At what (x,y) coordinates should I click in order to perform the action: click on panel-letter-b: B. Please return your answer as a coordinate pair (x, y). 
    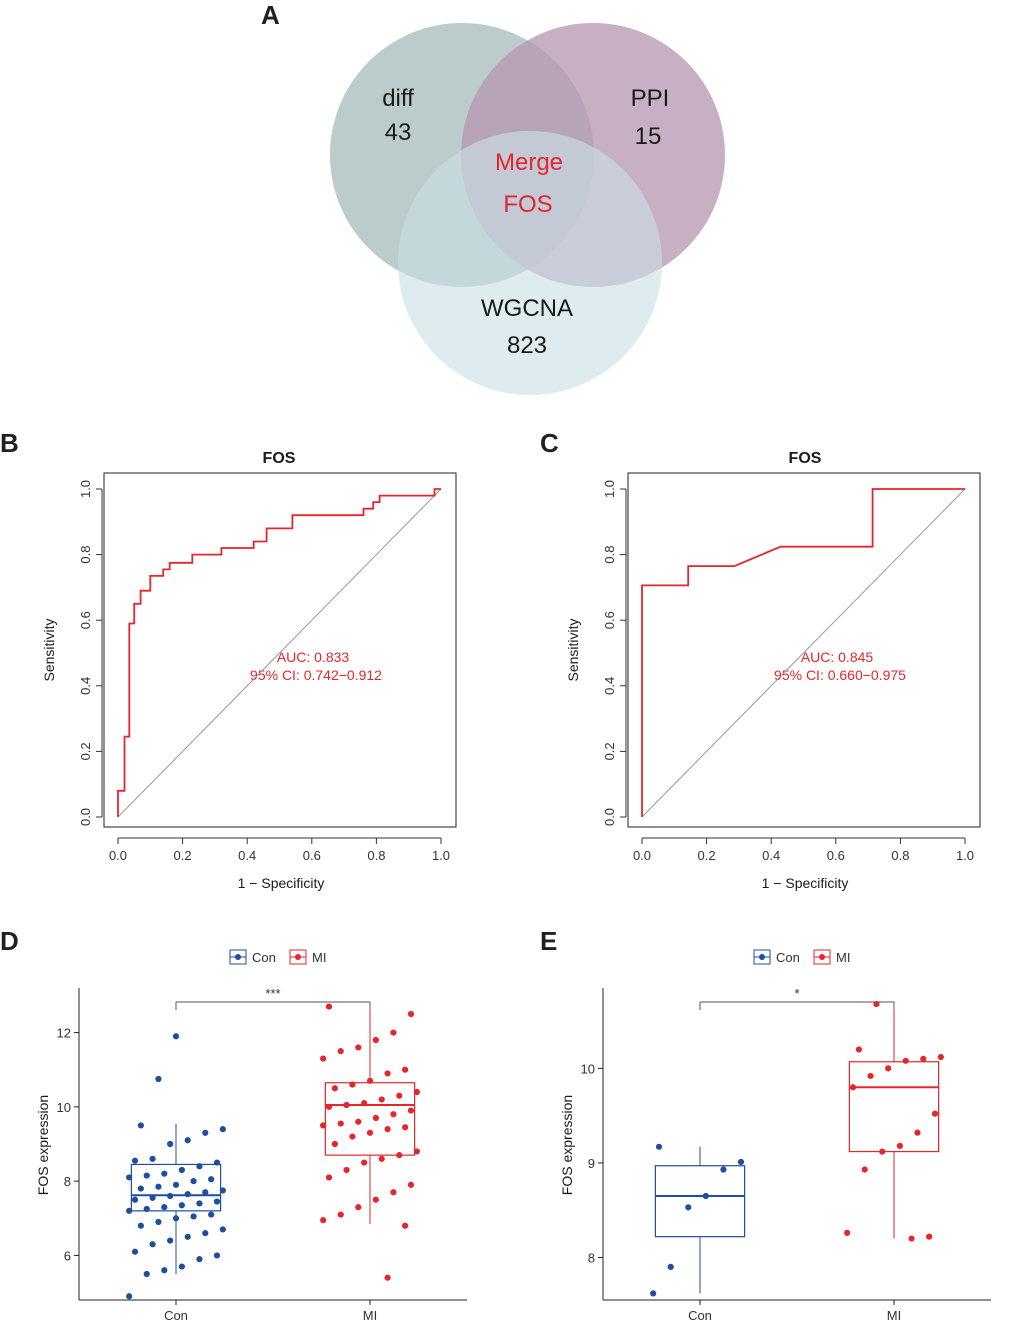
    Looking at the image, I should click on (9, 443).